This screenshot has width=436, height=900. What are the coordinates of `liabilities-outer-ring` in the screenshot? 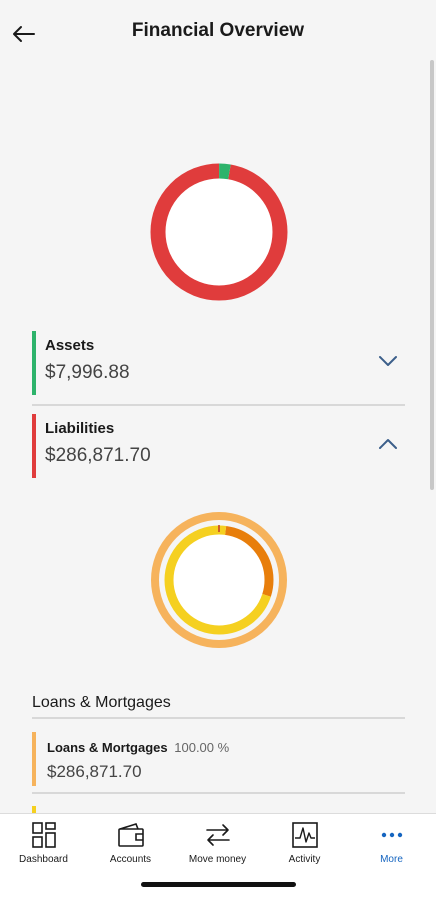 It's located at (219, 580).